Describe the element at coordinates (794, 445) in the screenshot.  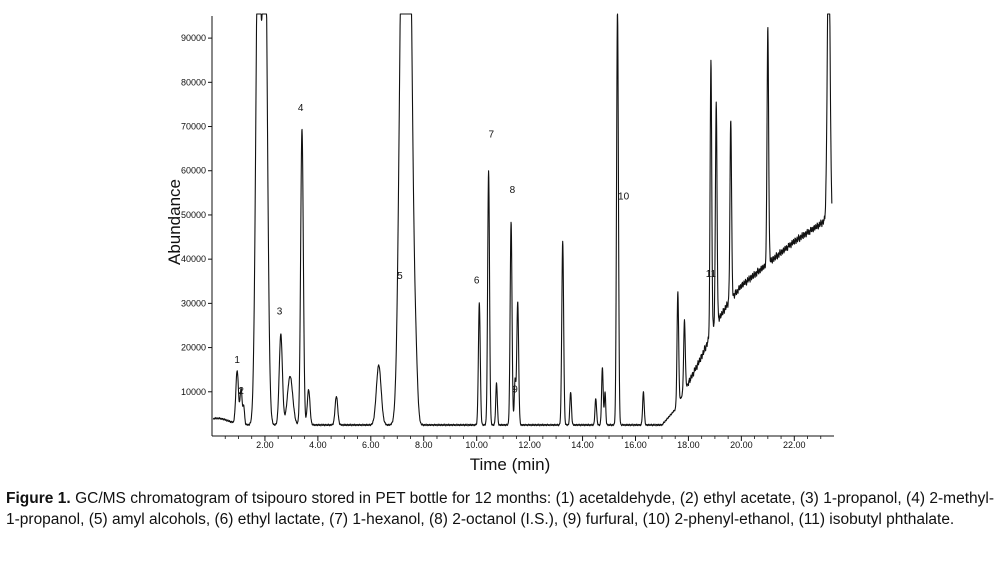
I see `x-tick-label: 22.00` at that location.